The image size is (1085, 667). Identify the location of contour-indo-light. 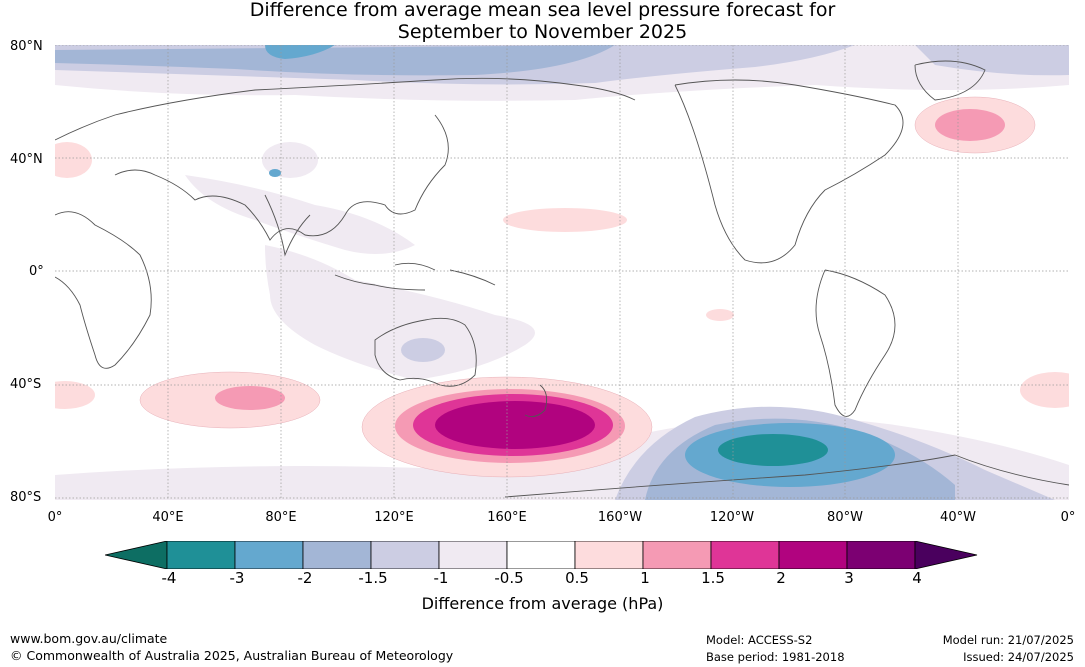
(400, 312).